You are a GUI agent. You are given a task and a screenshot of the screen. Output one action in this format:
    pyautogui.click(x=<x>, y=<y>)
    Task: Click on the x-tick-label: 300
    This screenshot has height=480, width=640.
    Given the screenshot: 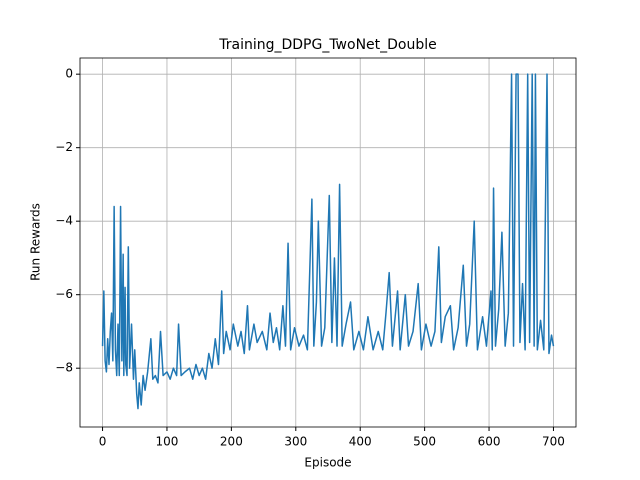 What is the action you would take?
    pyautogui.click(x=295, y=442)
    